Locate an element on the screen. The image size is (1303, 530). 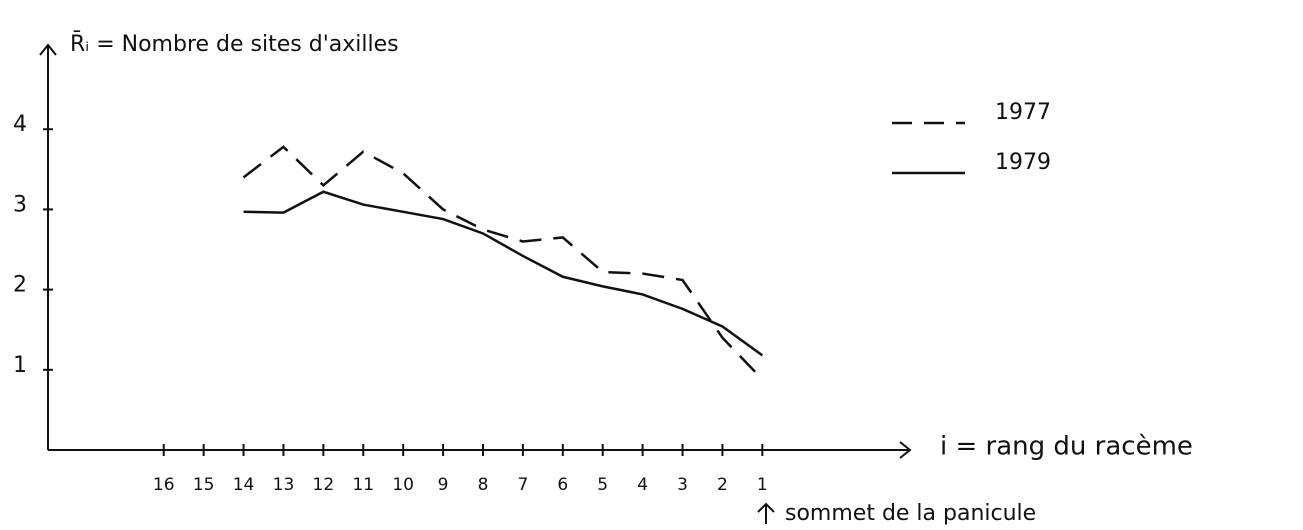
x-axis is located at coordinates (480, 450).